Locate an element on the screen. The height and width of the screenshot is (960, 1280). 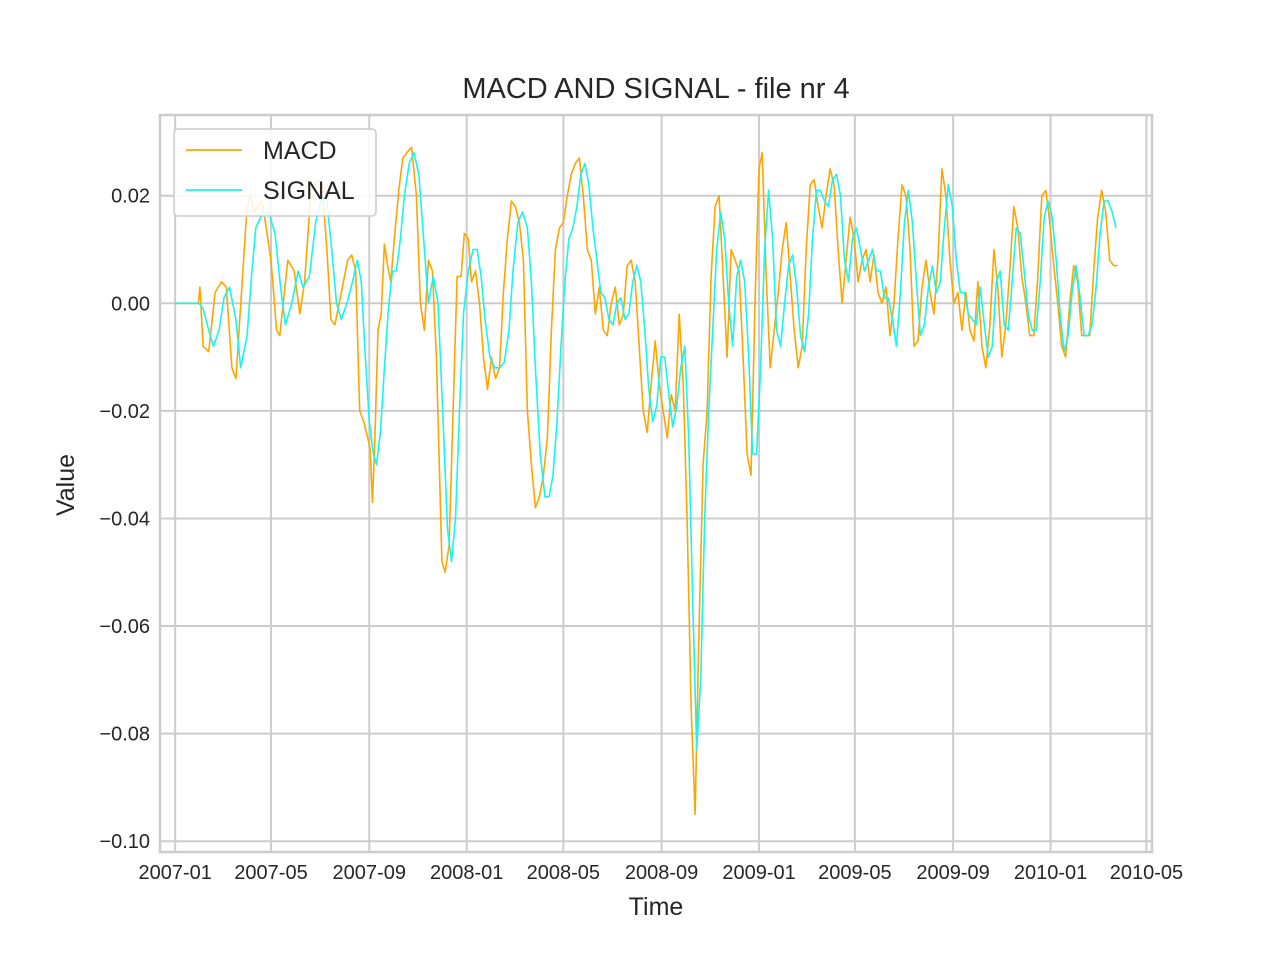
y-tick-label: −0.04 is located at coordinates (124, 519).